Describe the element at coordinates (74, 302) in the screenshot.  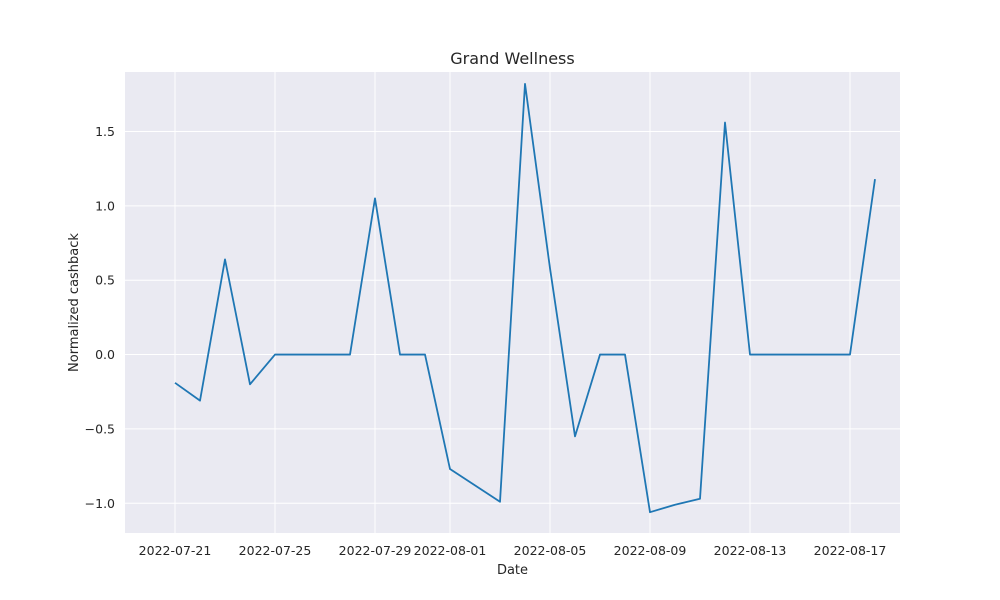
I see `y-axis-label: Normalized cashback` at that location.